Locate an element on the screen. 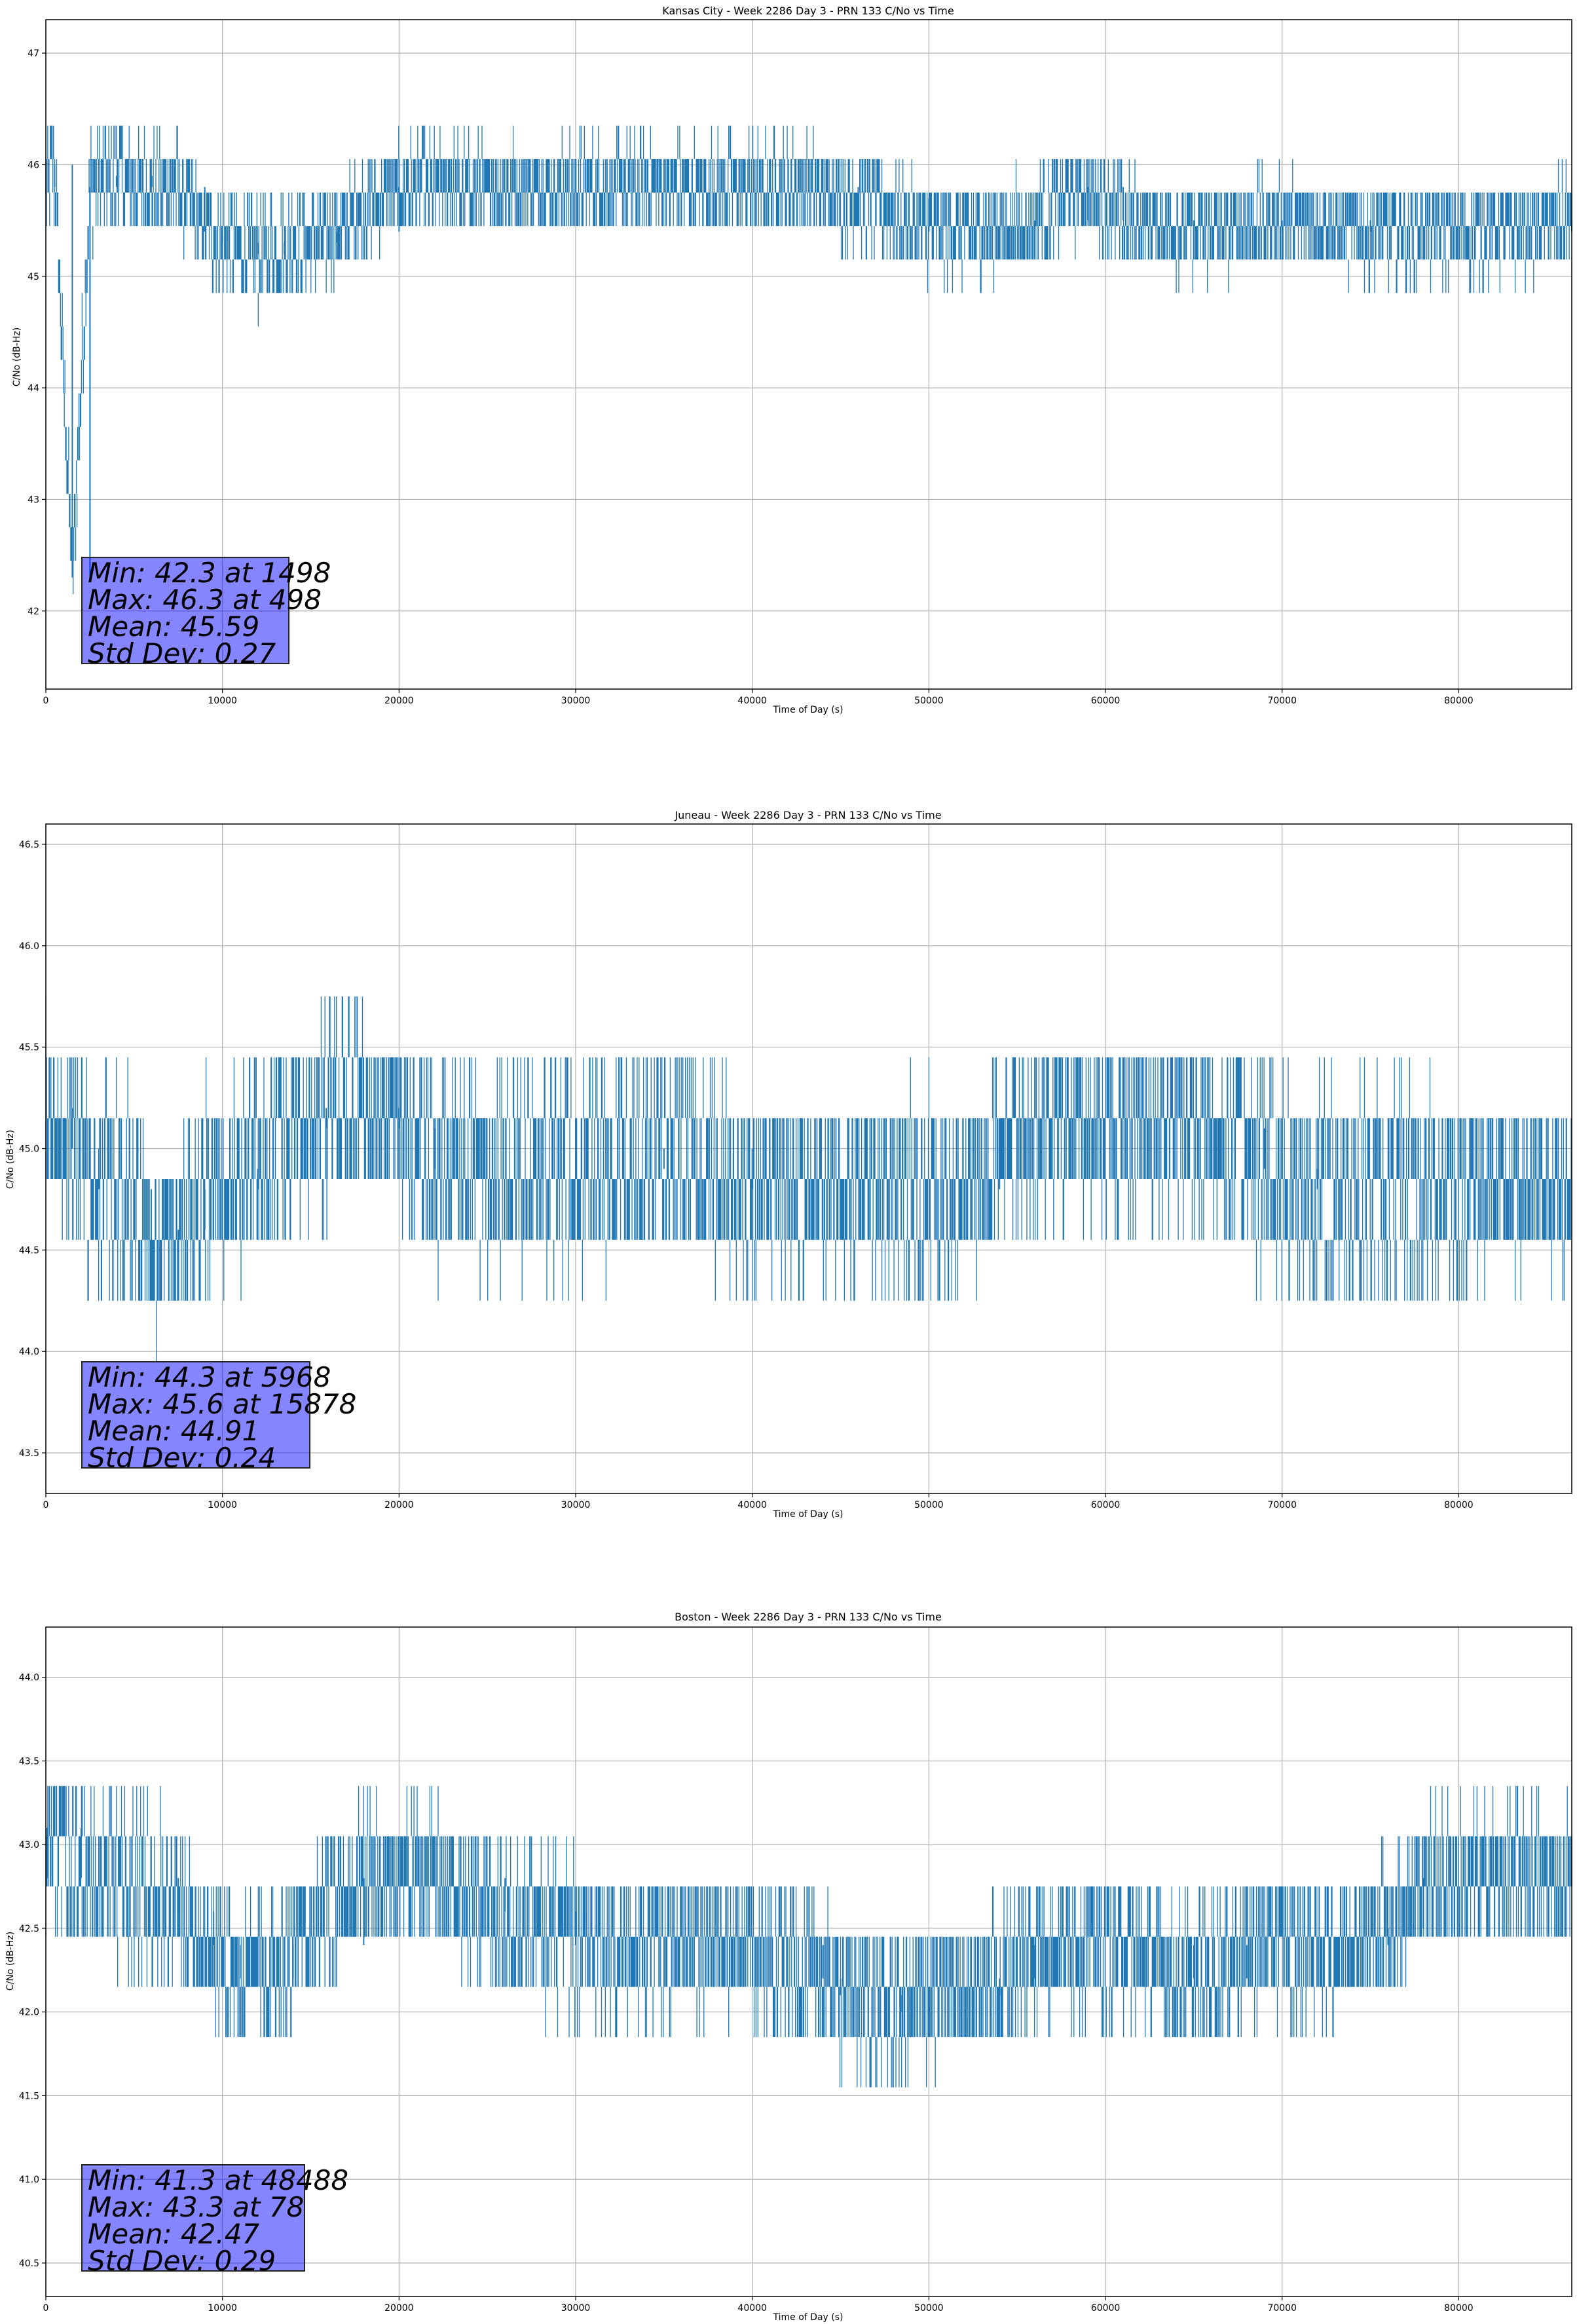 This screenshot has height=2324, width=1577. y-tick-label: 45 is located at coordinates (33, 277).